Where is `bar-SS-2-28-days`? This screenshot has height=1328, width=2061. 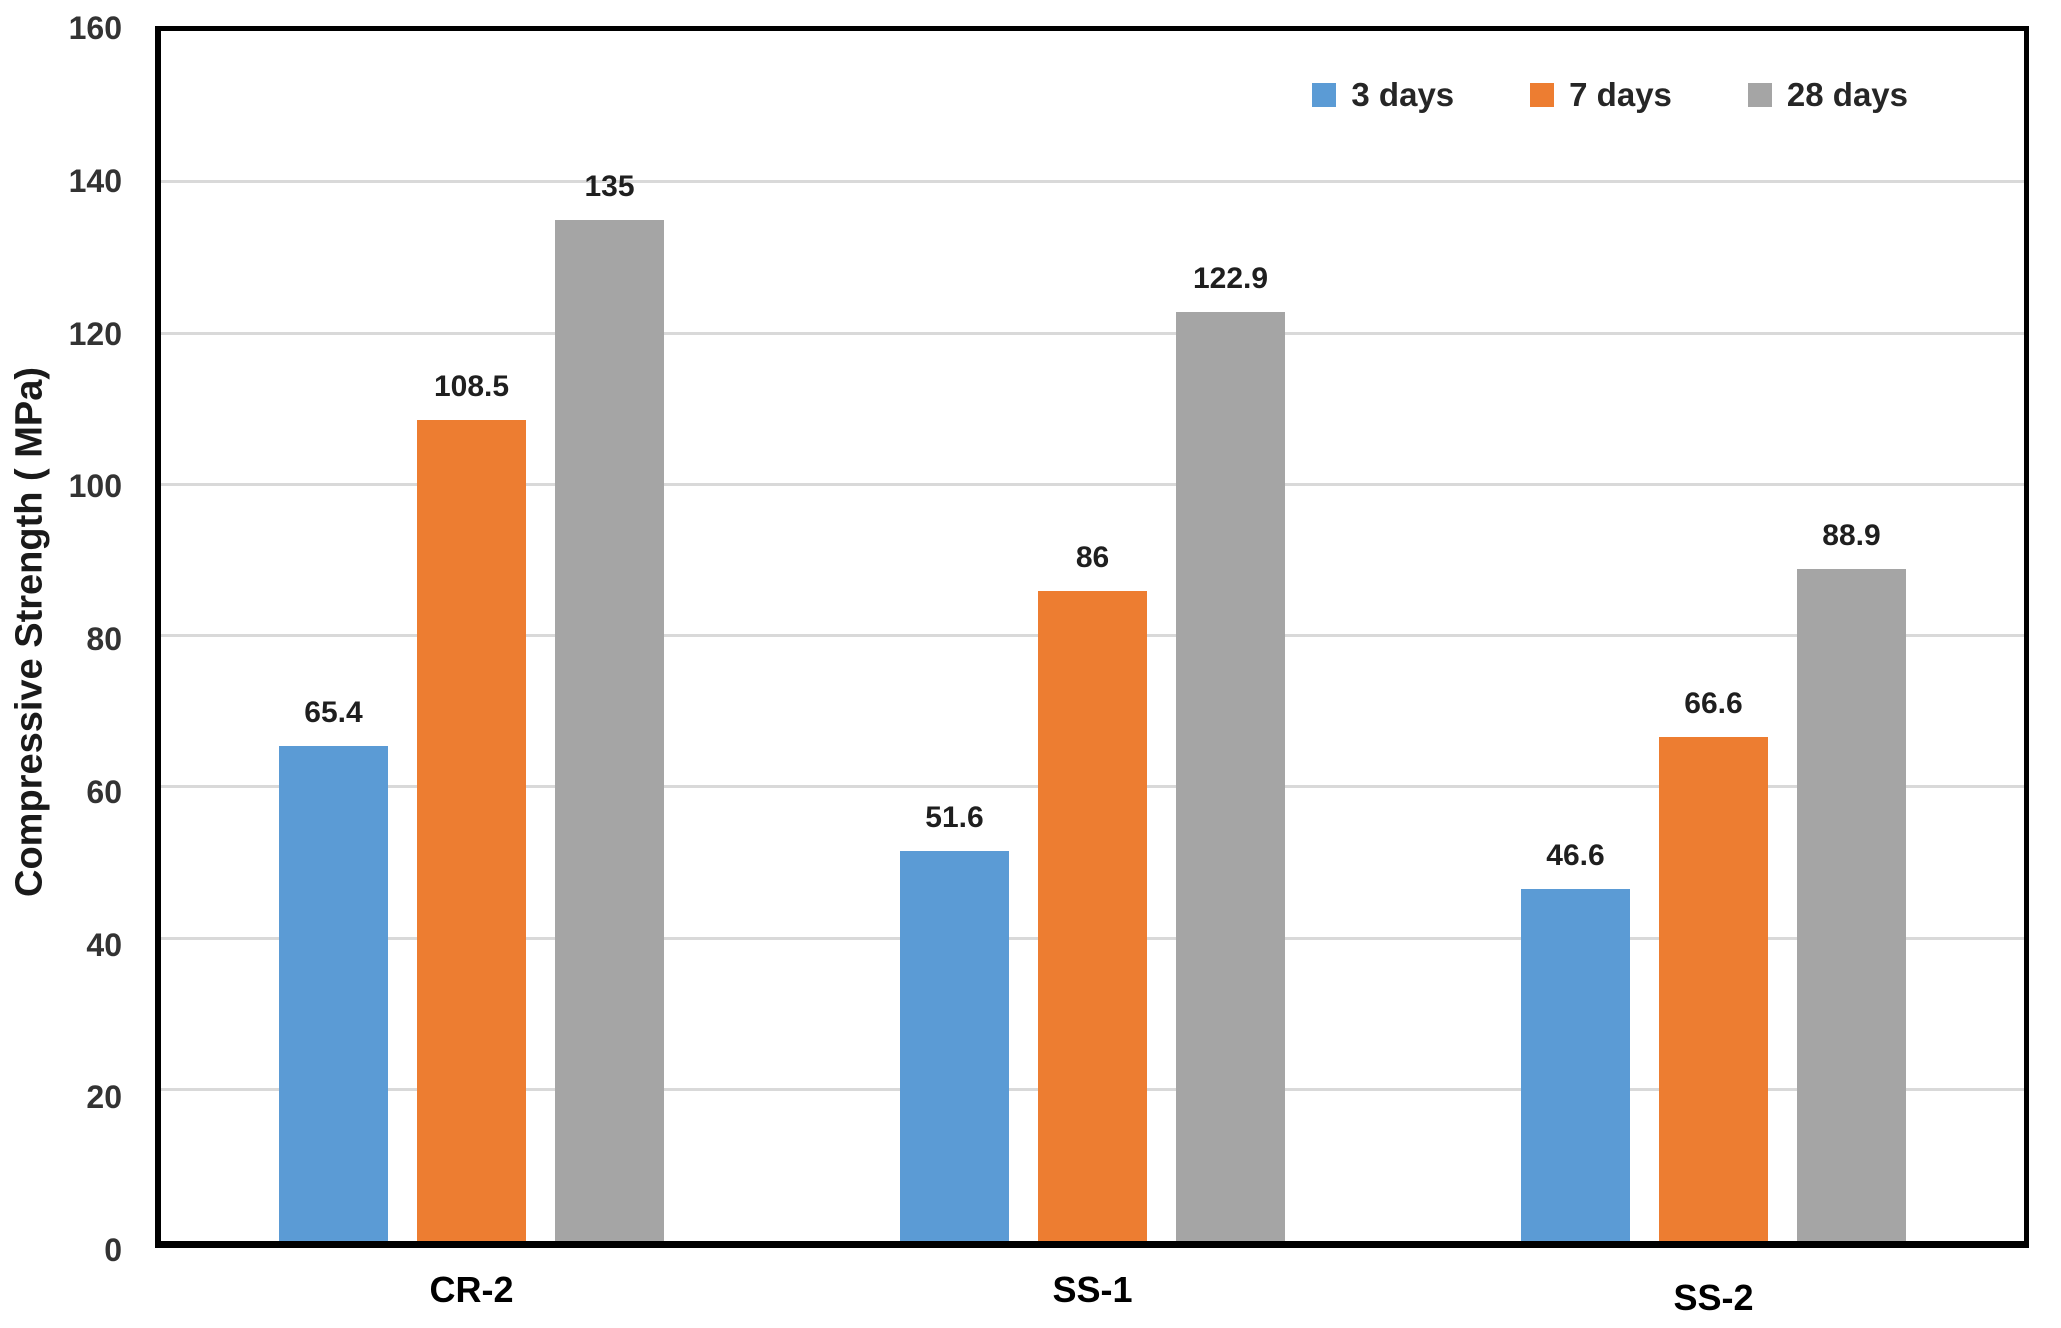 bar-SS-2-28-days is located at coordinates (1851, 904).